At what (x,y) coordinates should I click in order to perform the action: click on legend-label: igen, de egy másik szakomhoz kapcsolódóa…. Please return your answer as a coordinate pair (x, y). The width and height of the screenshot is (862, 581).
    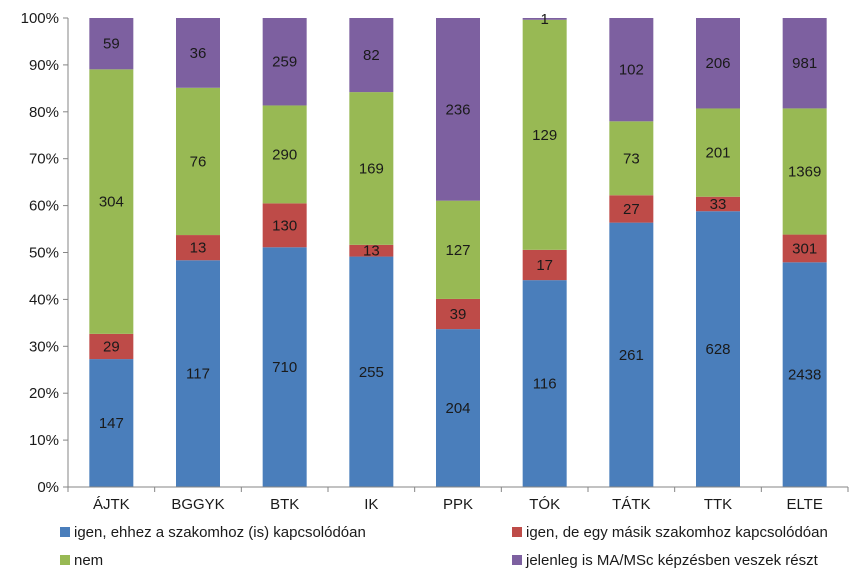
    Looking at the image, I should click on (677, 532).